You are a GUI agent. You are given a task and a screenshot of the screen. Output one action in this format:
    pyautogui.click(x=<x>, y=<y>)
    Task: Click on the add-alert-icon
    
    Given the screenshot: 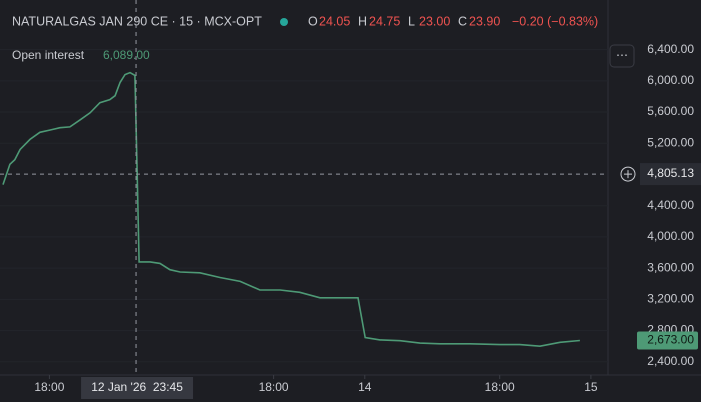 What is the action you would take?
    pyautogui.click(x=628, y=174)
    